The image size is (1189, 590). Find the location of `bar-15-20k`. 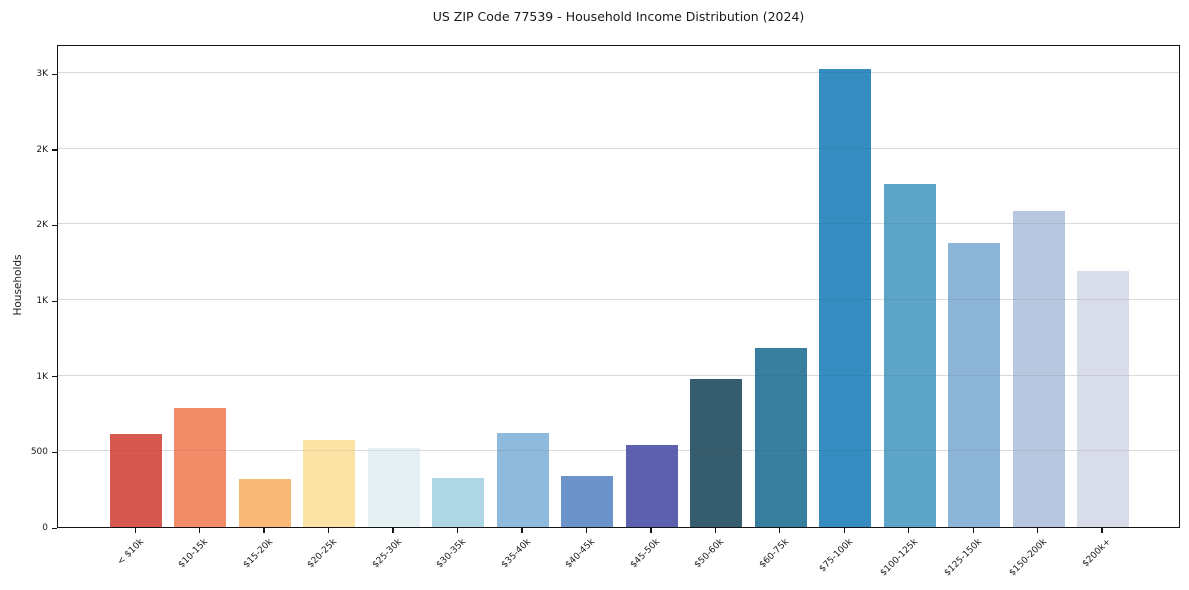

bar-15-20k is located at coordinates (264, 503).